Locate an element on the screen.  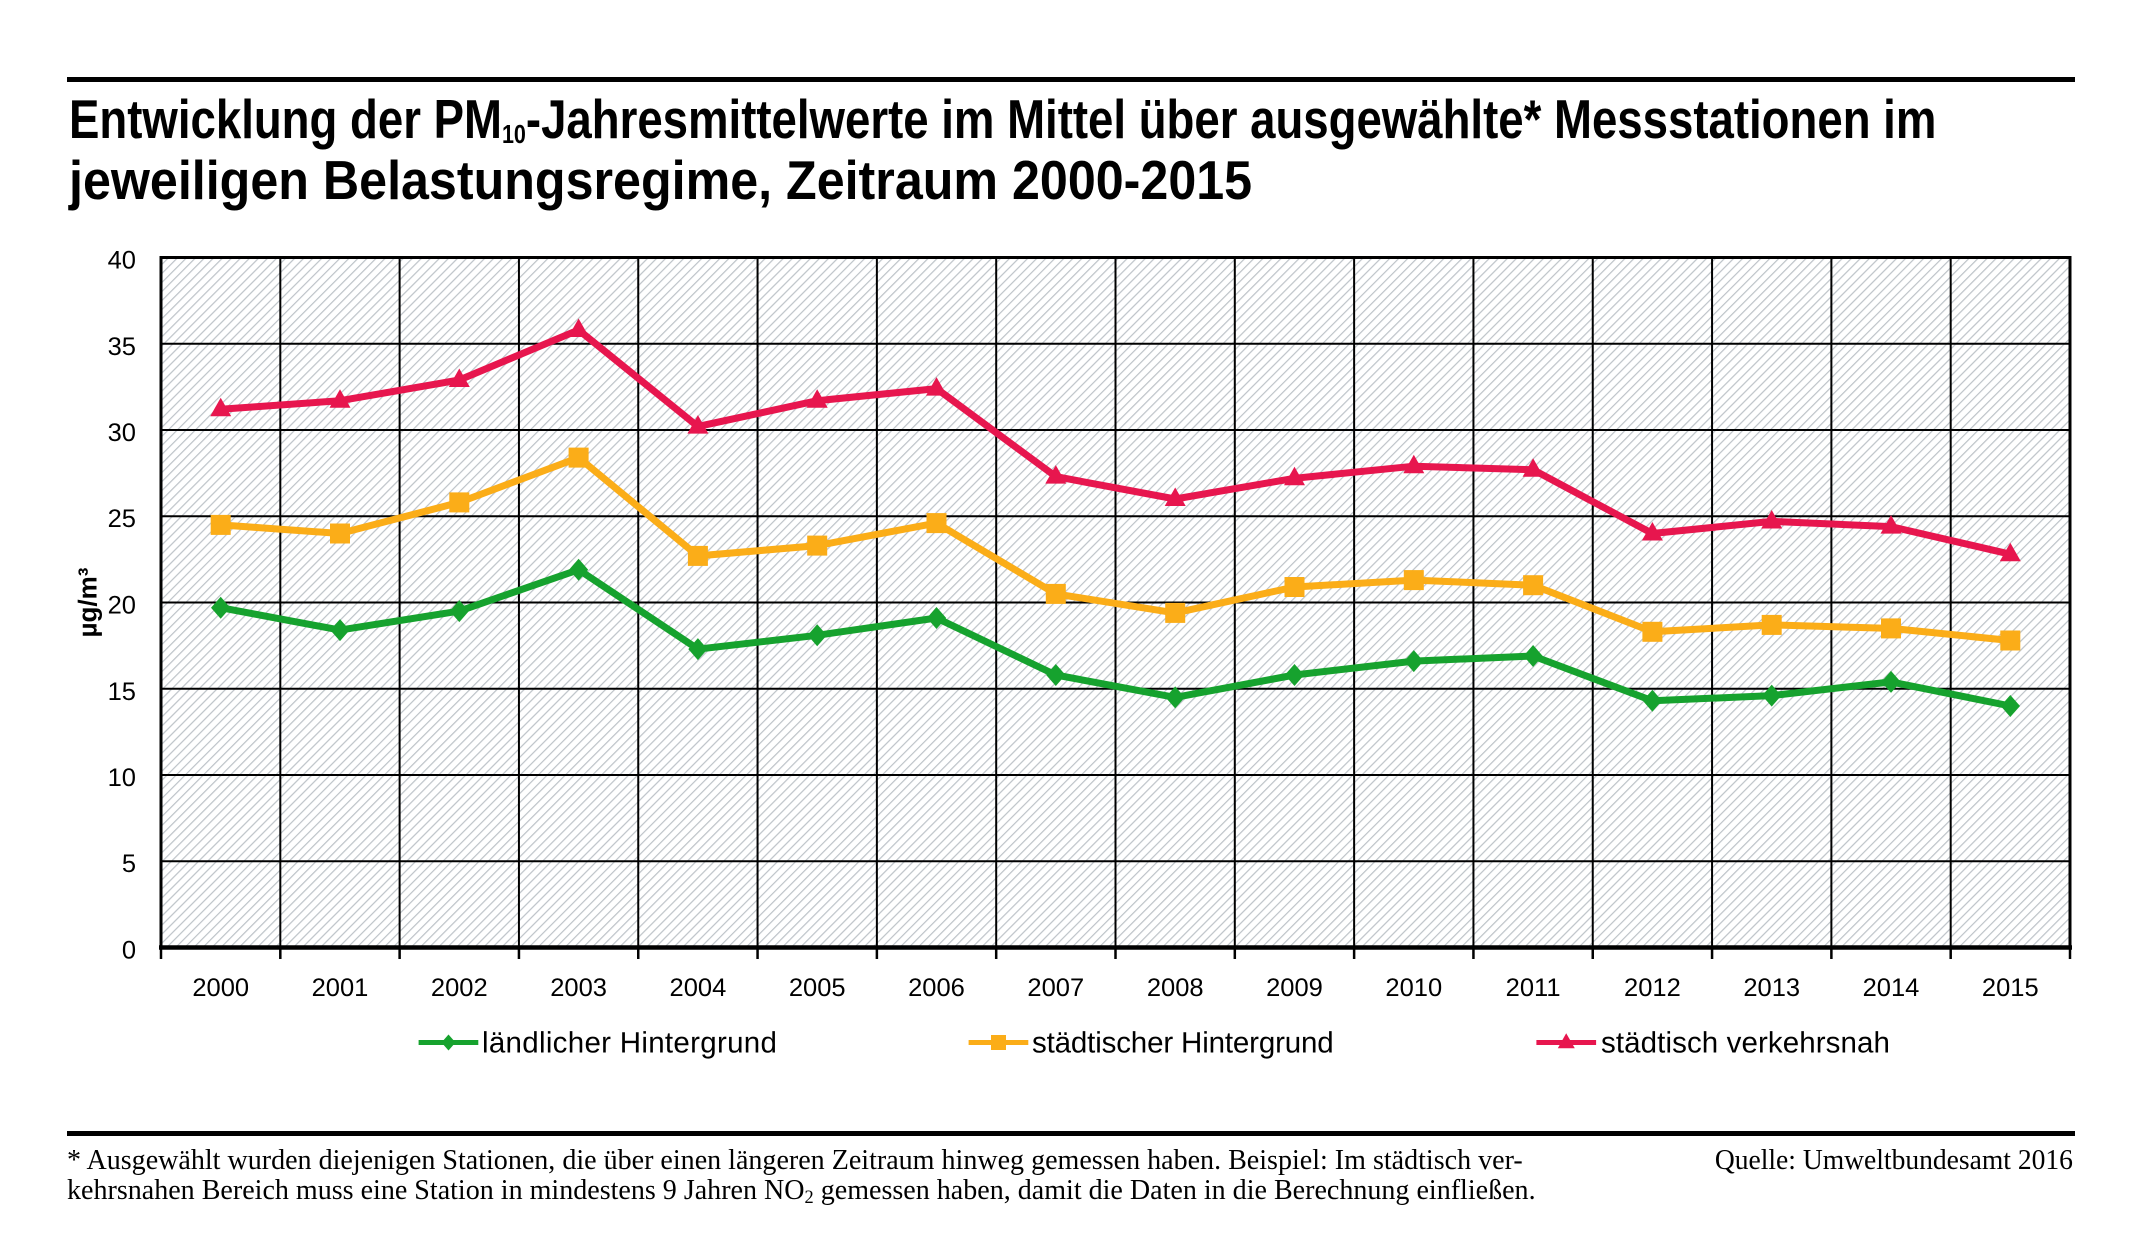
svg-text: 20 is located at coordinates (122, 606).